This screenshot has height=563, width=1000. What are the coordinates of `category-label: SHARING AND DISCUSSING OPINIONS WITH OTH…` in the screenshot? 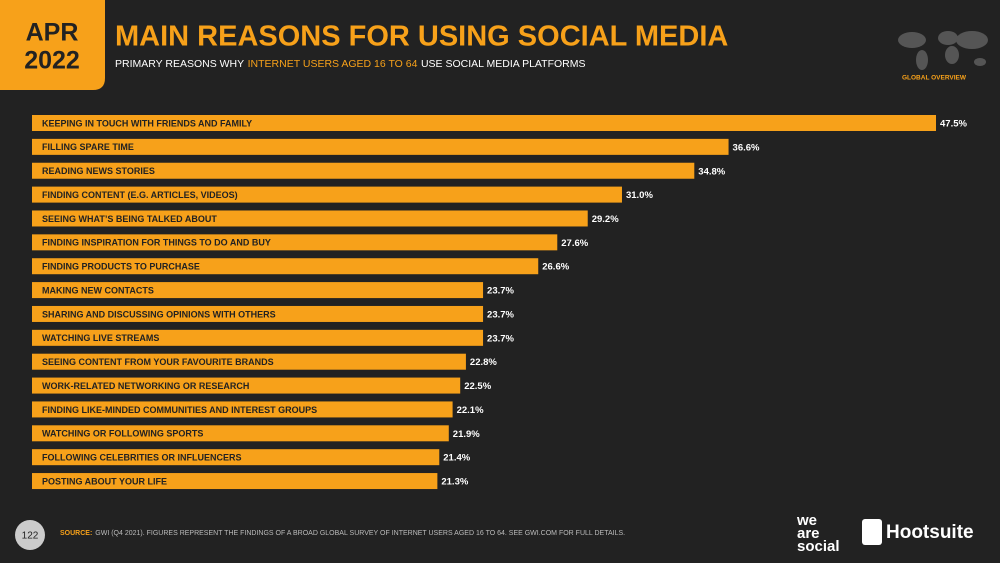 It's located at (159, 314).